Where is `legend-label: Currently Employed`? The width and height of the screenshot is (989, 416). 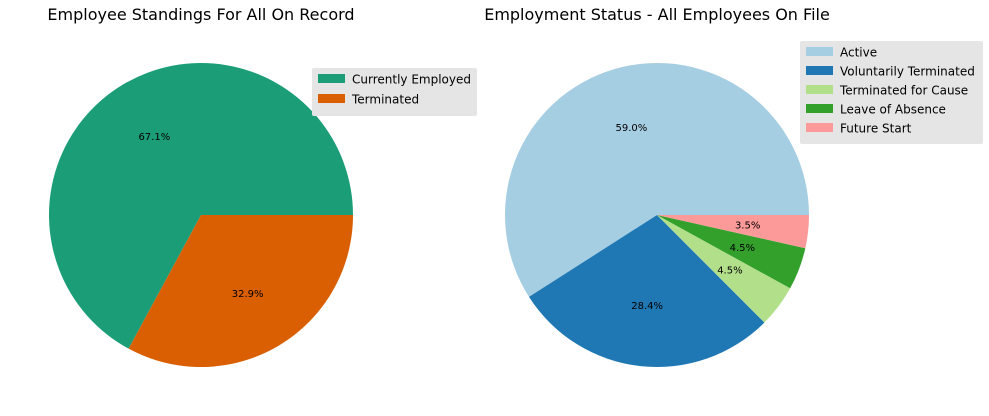 legend-label: Currently Employed is located at coordinates (411, 80).